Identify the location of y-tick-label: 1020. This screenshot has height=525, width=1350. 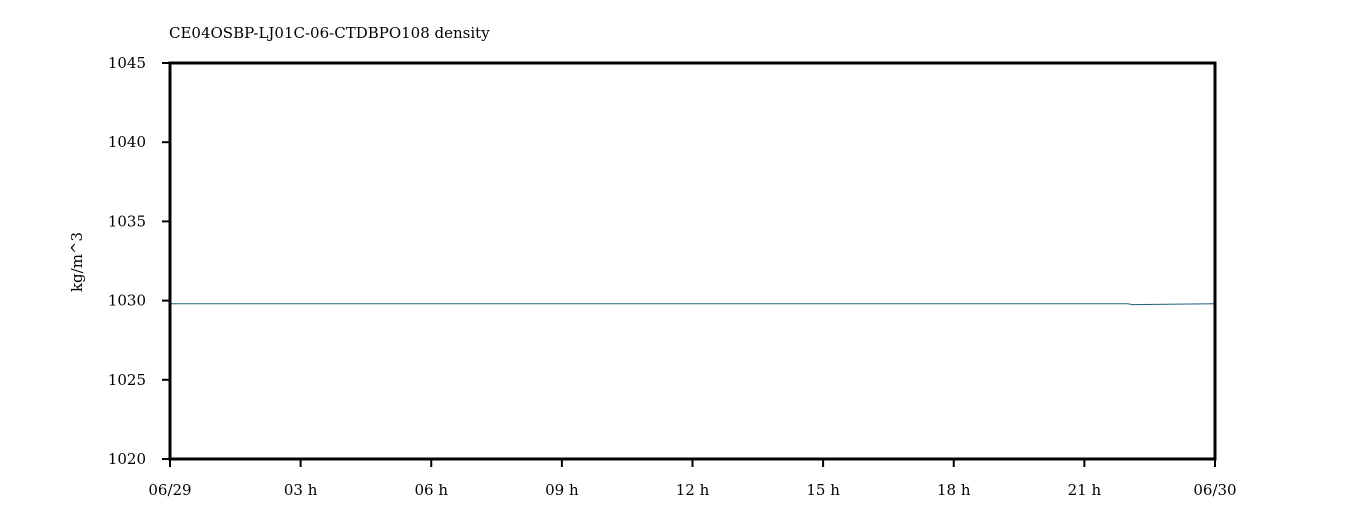
(127, 459).